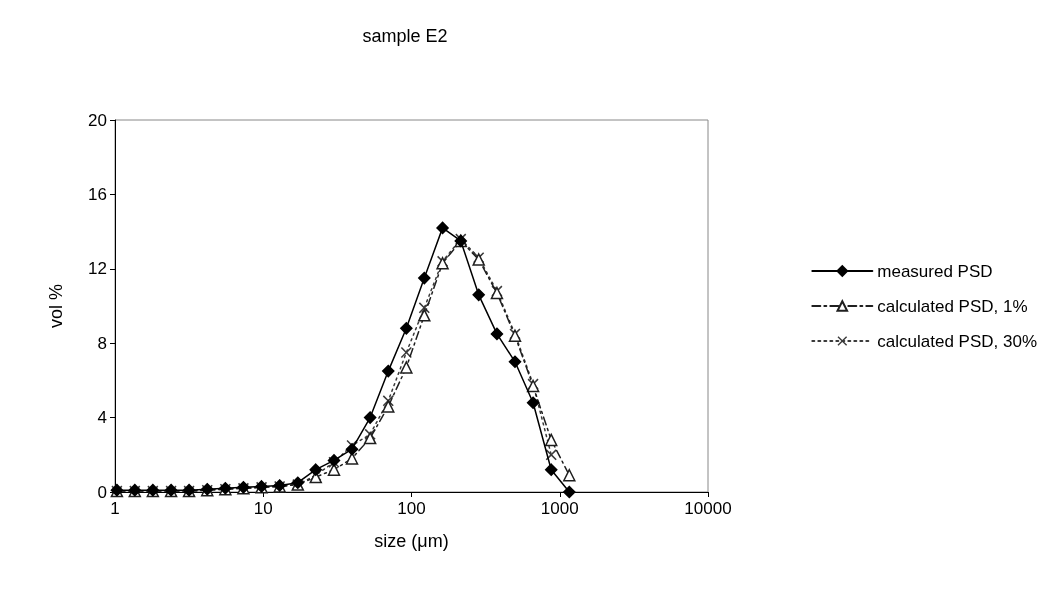 This screenshot has height=612, width=1052. I want to click on x-axis-title: size (μm), so click(411, 541).